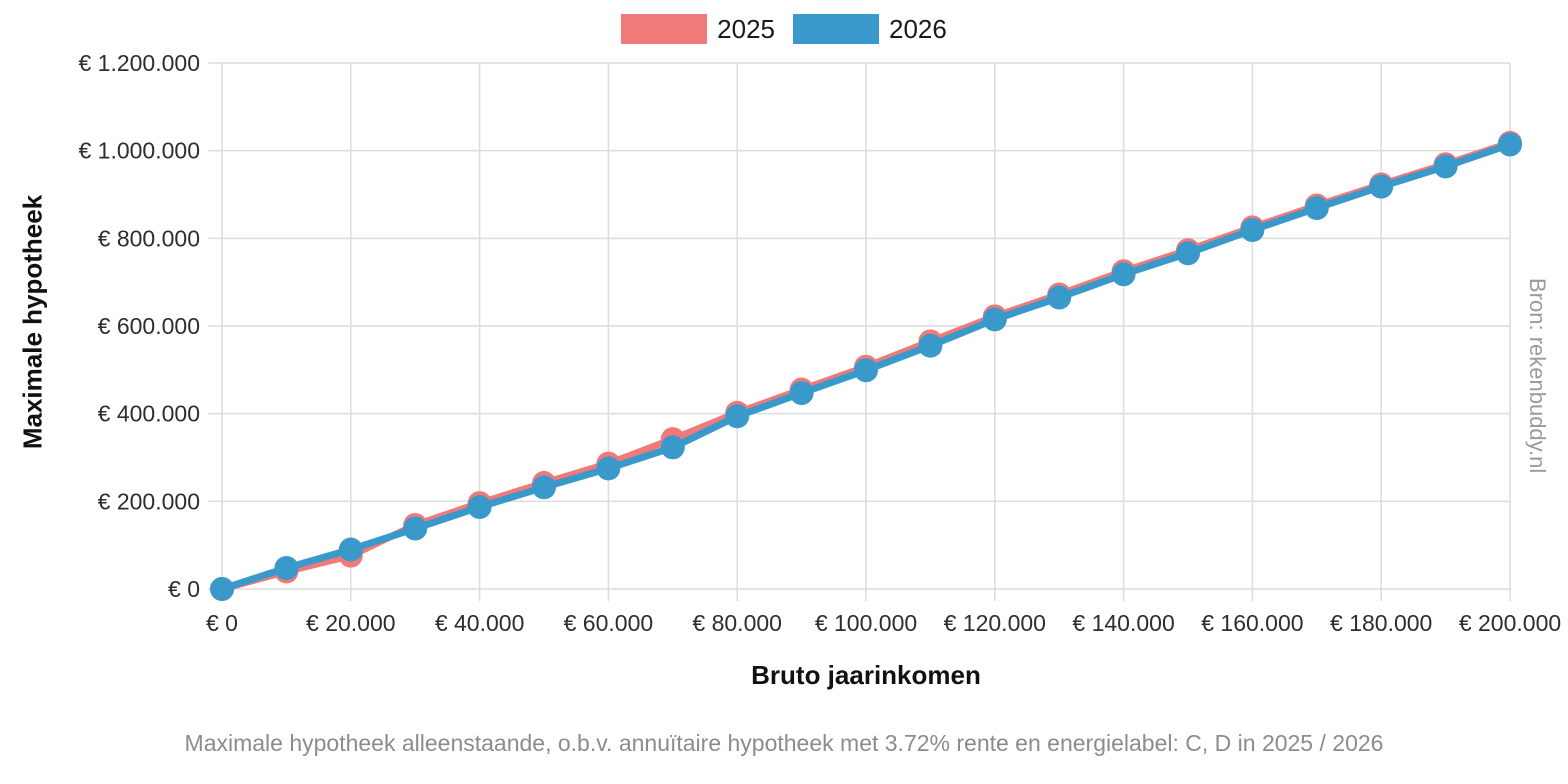 The width and height of the screenshot is (1568, 784). What do you see at coordinates (784, 29) in the screenshot?
I see `chart-legend: 2025 2026` at bounding box center [784, 29].